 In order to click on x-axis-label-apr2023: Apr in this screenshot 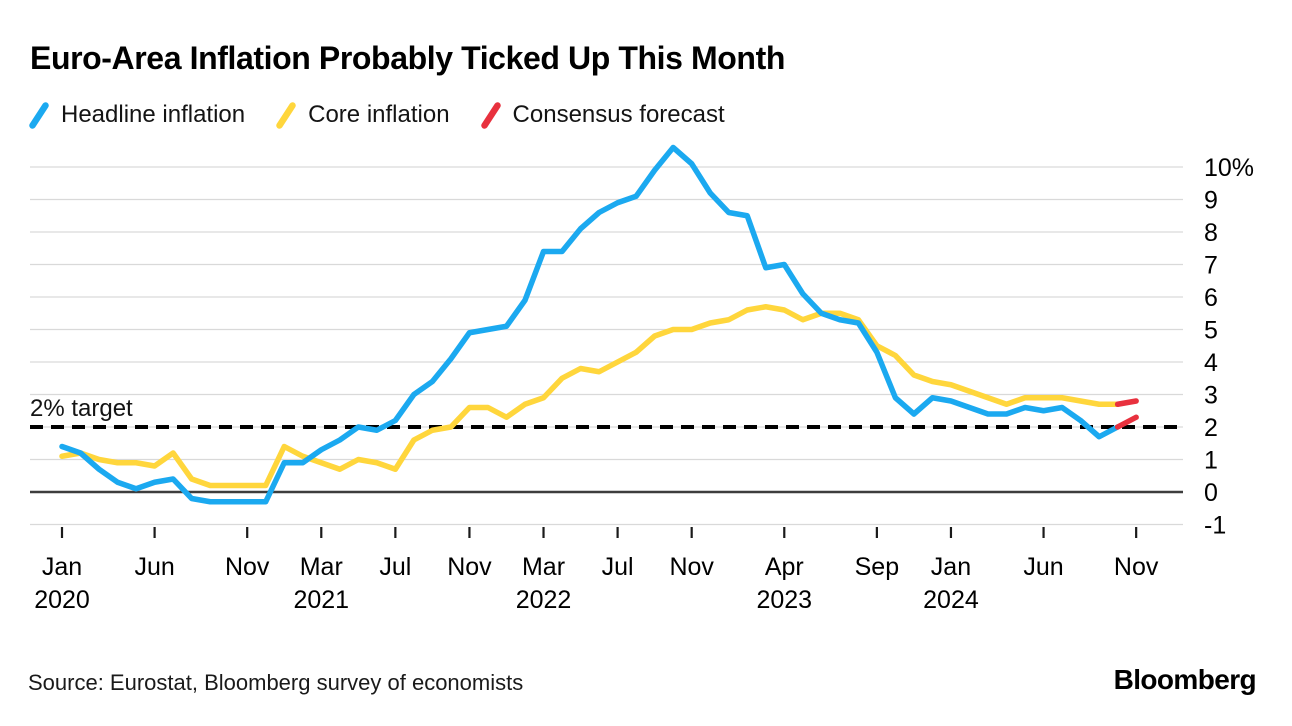, I will do `click(784, 567)`.